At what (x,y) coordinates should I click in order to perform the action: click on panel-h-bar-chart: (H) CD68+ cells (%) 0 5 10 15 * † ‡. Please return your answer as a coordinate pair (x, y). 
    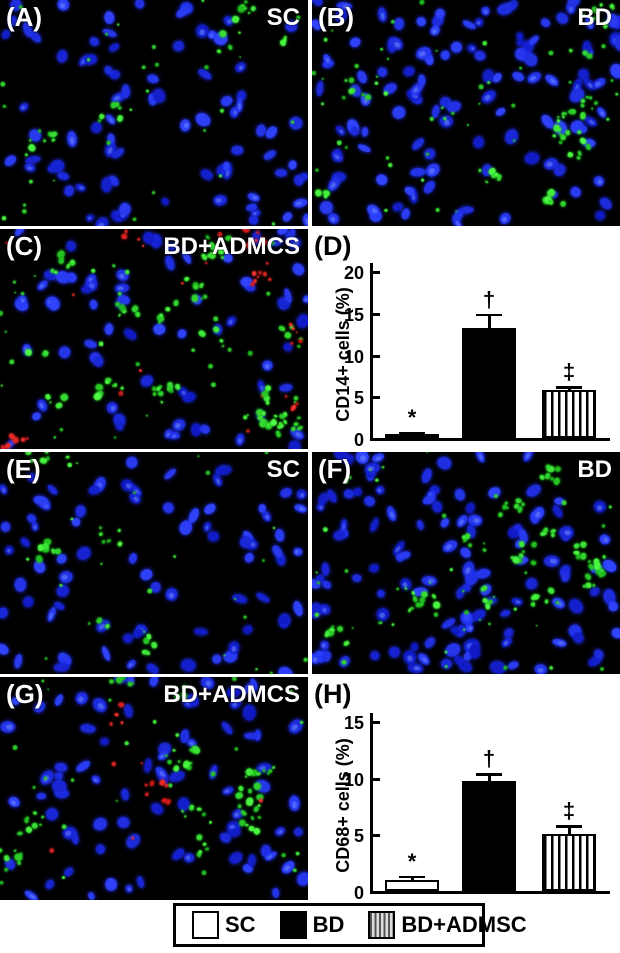
    Looking at the image, I should click on (466, 788).